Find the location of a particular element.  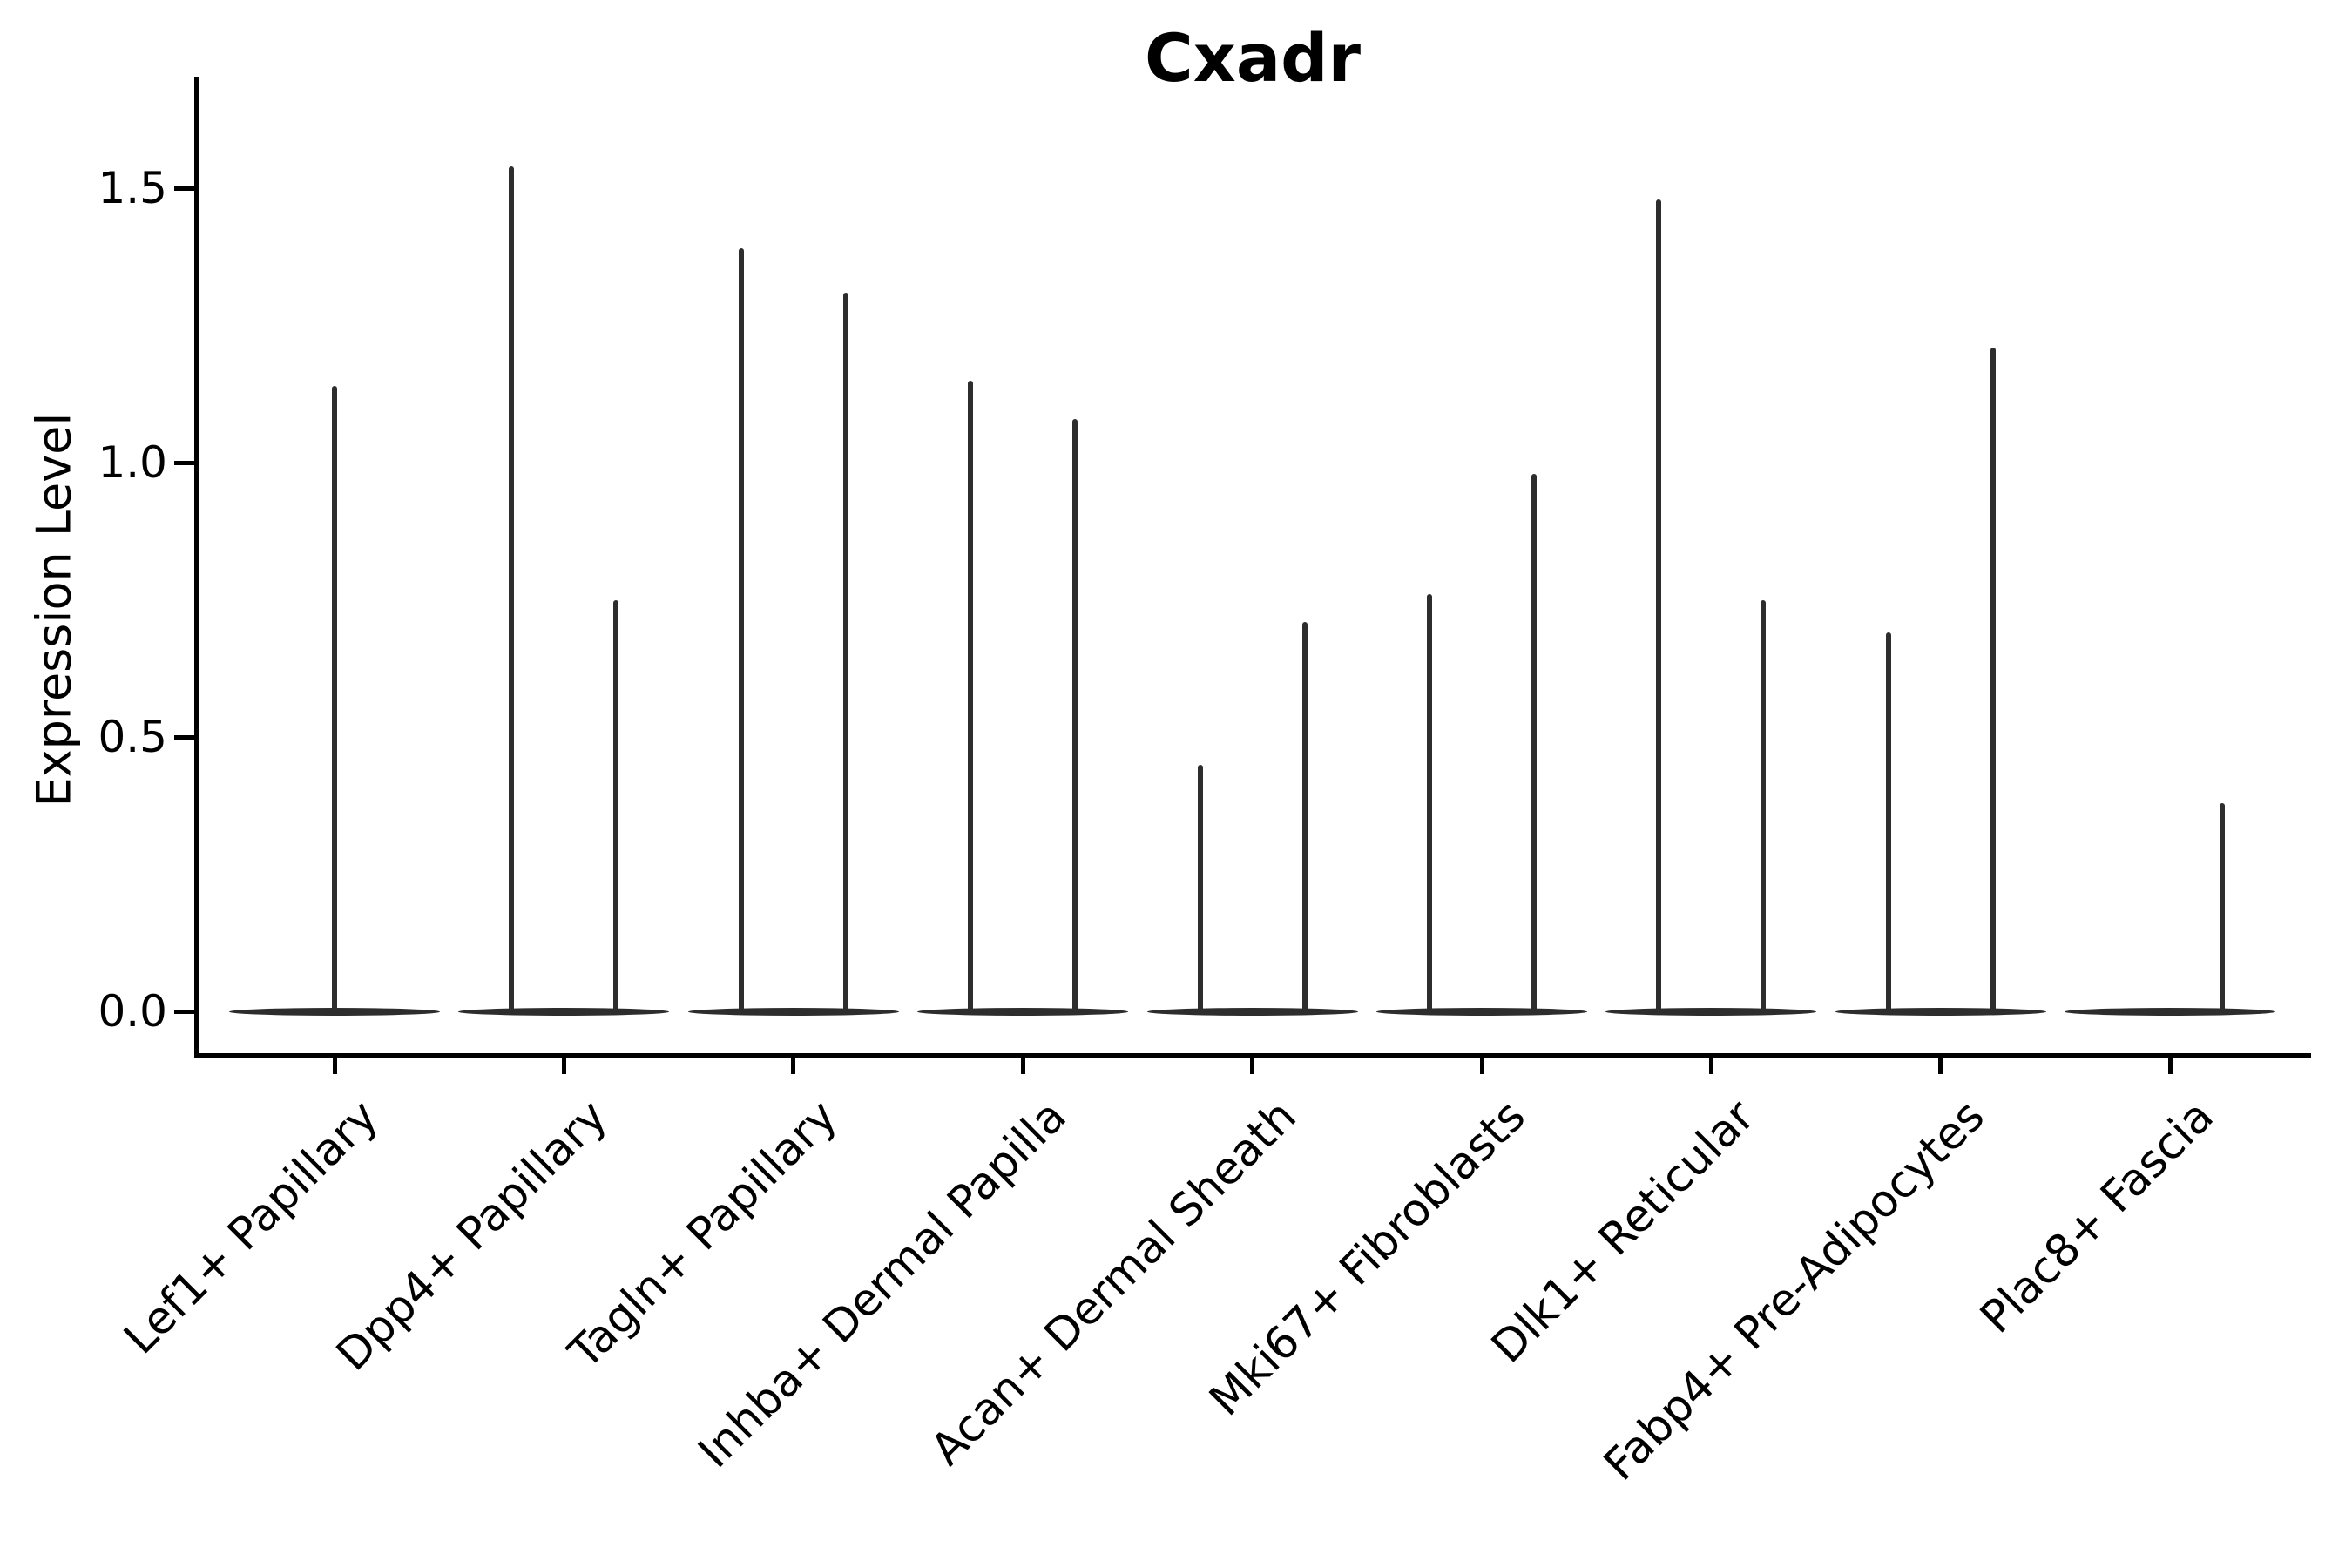

y-tick-label: 1.5 is located at coordinates (132, 188).